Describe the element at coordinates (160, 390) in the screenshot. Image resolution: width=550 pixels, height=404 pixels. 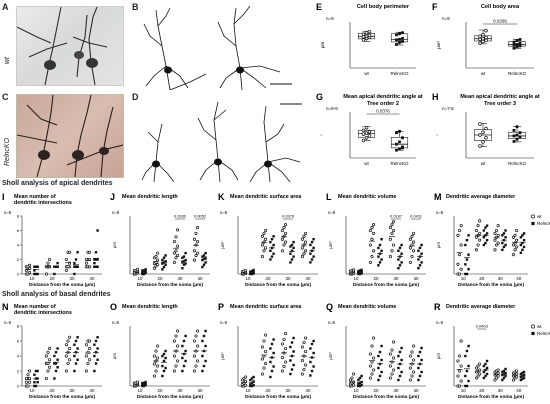
I see `x-tick-label: 20` at that location.